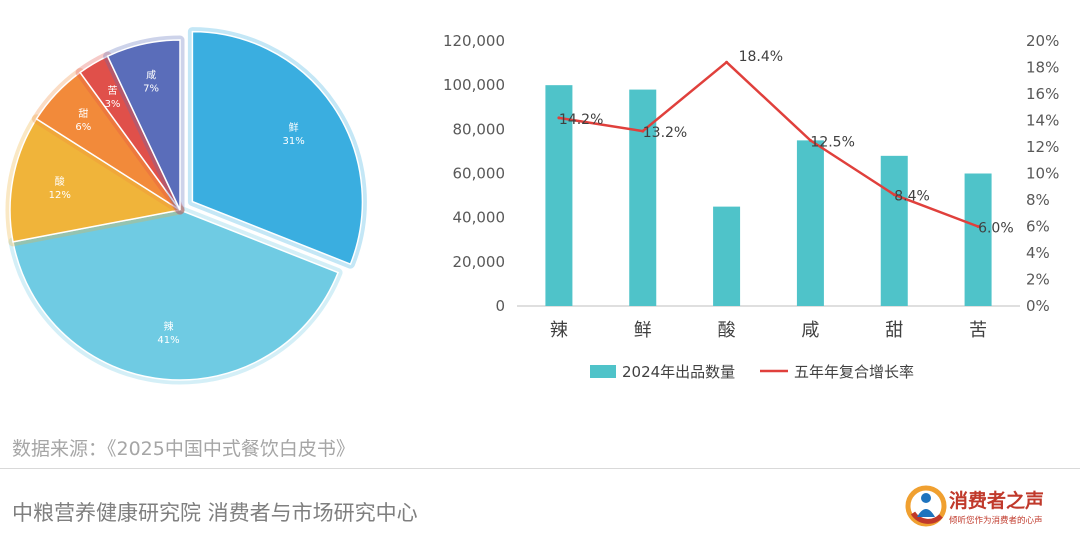 The width and height of the screenshot is (1080, 543). I want to click on brand-name: 消费者之声, so click(997, 501).